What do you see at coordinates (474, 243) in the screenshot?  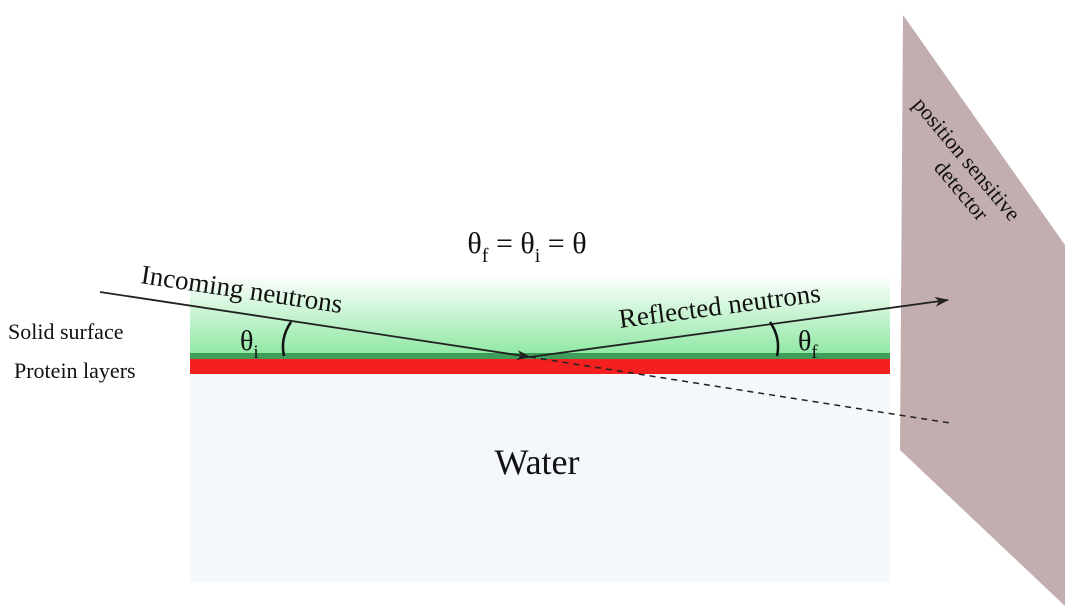 I see `eq-part: θ` at bounding box center [474, 243].